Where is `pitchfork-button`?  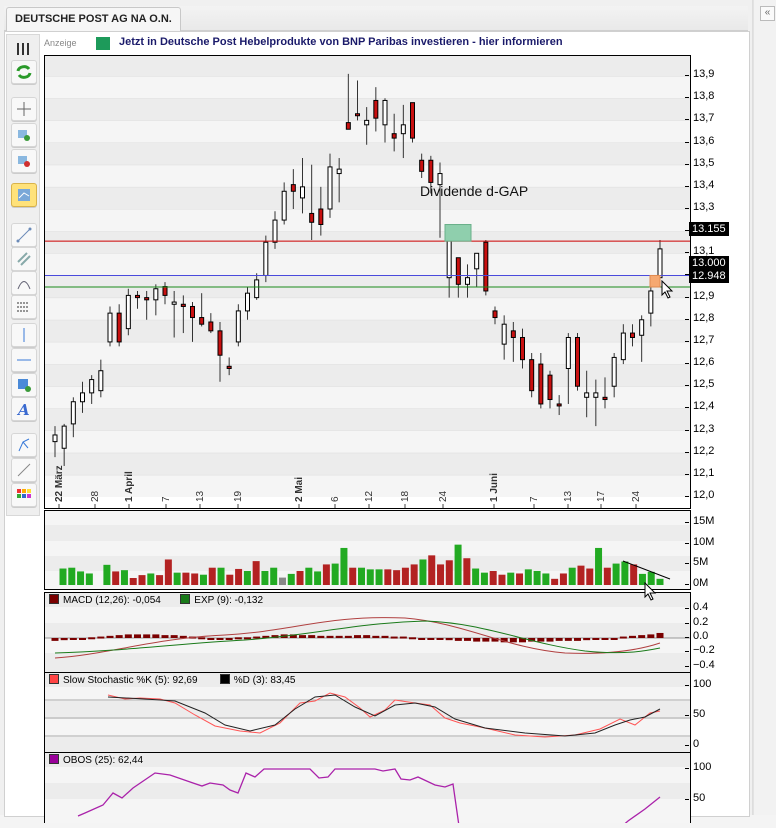 pitchfork-button is located at coordinates (24, 445).